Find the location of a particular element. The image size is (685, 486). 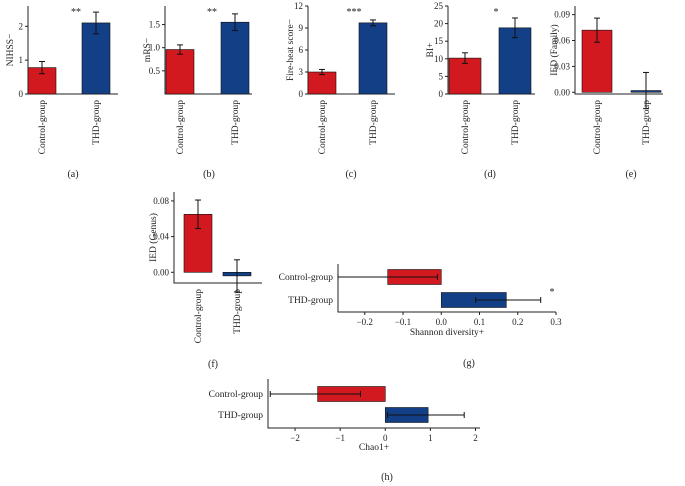

y-tick-label: 10 is located at coordinates (439, 59).